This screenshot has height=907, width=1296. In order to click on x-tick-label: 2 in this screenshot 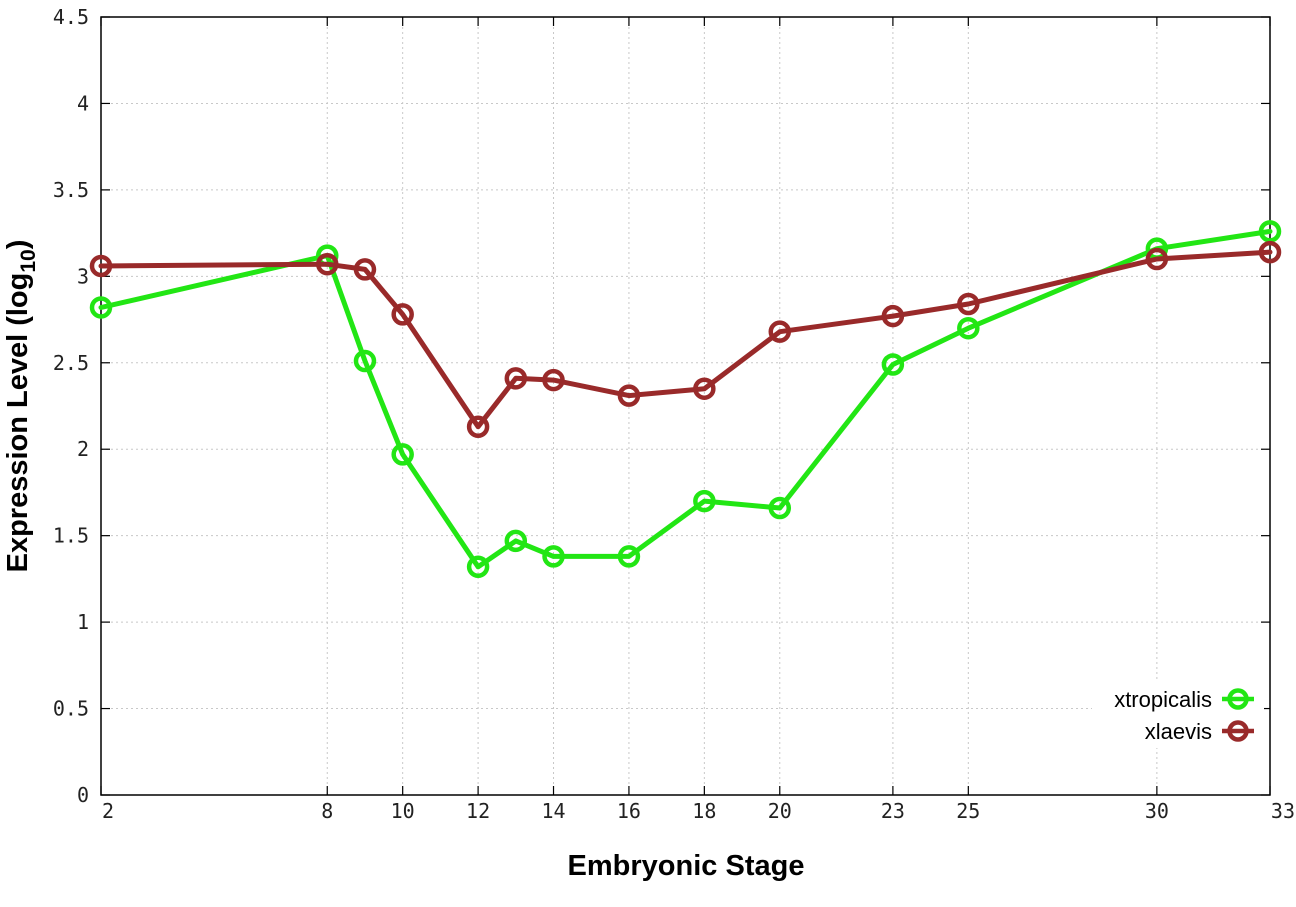, I will do `click(108, 811)`.